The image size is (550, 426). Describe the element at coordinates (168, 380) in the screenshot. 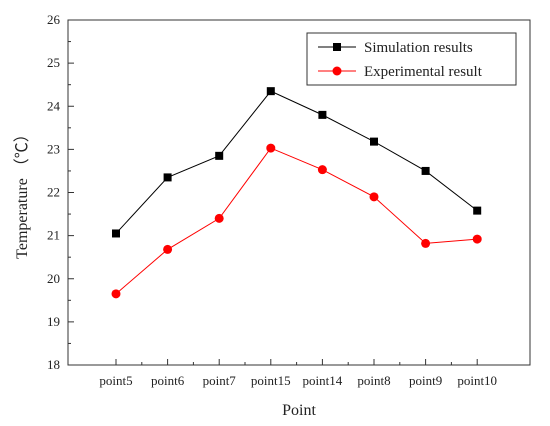

I see `x-tick-label: point6` at that location.